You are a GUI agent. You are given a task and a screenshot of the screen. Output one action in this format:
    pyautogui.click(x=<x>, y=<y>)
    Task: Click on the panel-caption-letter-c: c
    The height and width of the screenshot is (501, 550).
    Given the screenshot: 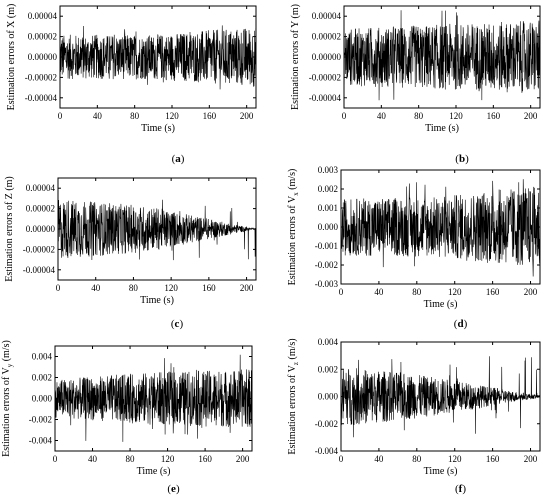 What is the action you would take?
    pyautogui.click(x=177, y=324)
    